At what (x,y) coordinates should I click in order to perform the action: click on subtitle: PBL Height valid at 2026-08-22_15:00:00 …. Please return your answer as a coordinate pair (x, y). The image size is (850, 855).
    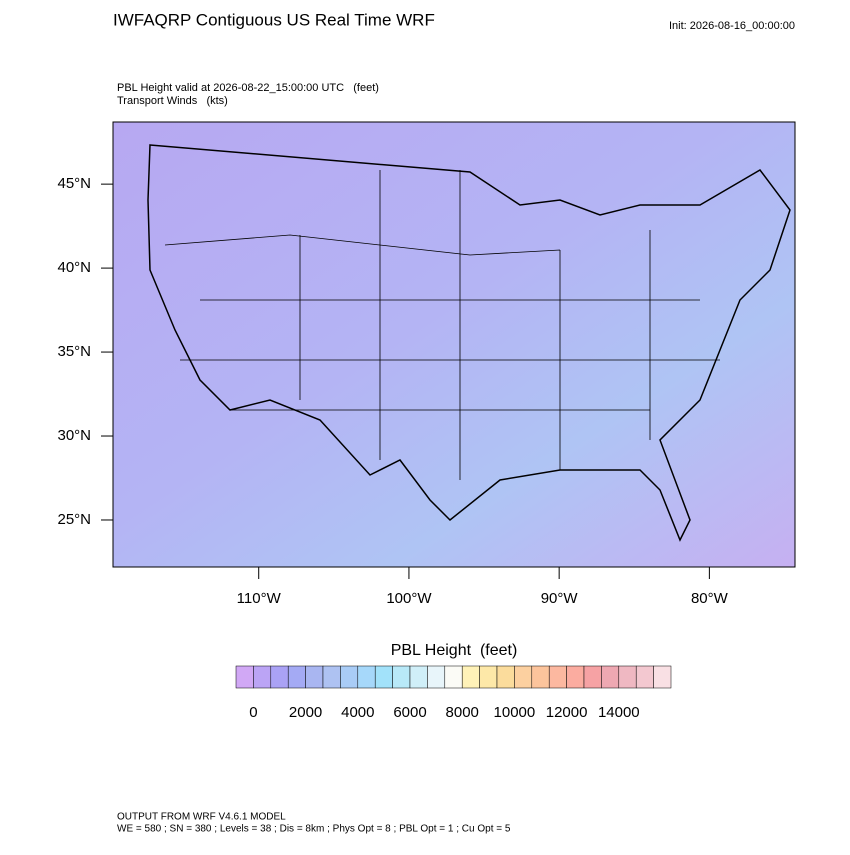
    Looking at the image, I should click on (248, 88).